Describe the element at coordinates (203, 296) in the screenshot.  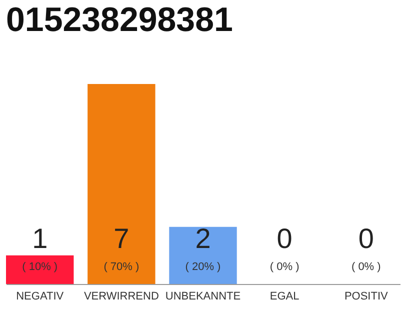
I see `x-tick-label: UNBEKANNTE` at that location.